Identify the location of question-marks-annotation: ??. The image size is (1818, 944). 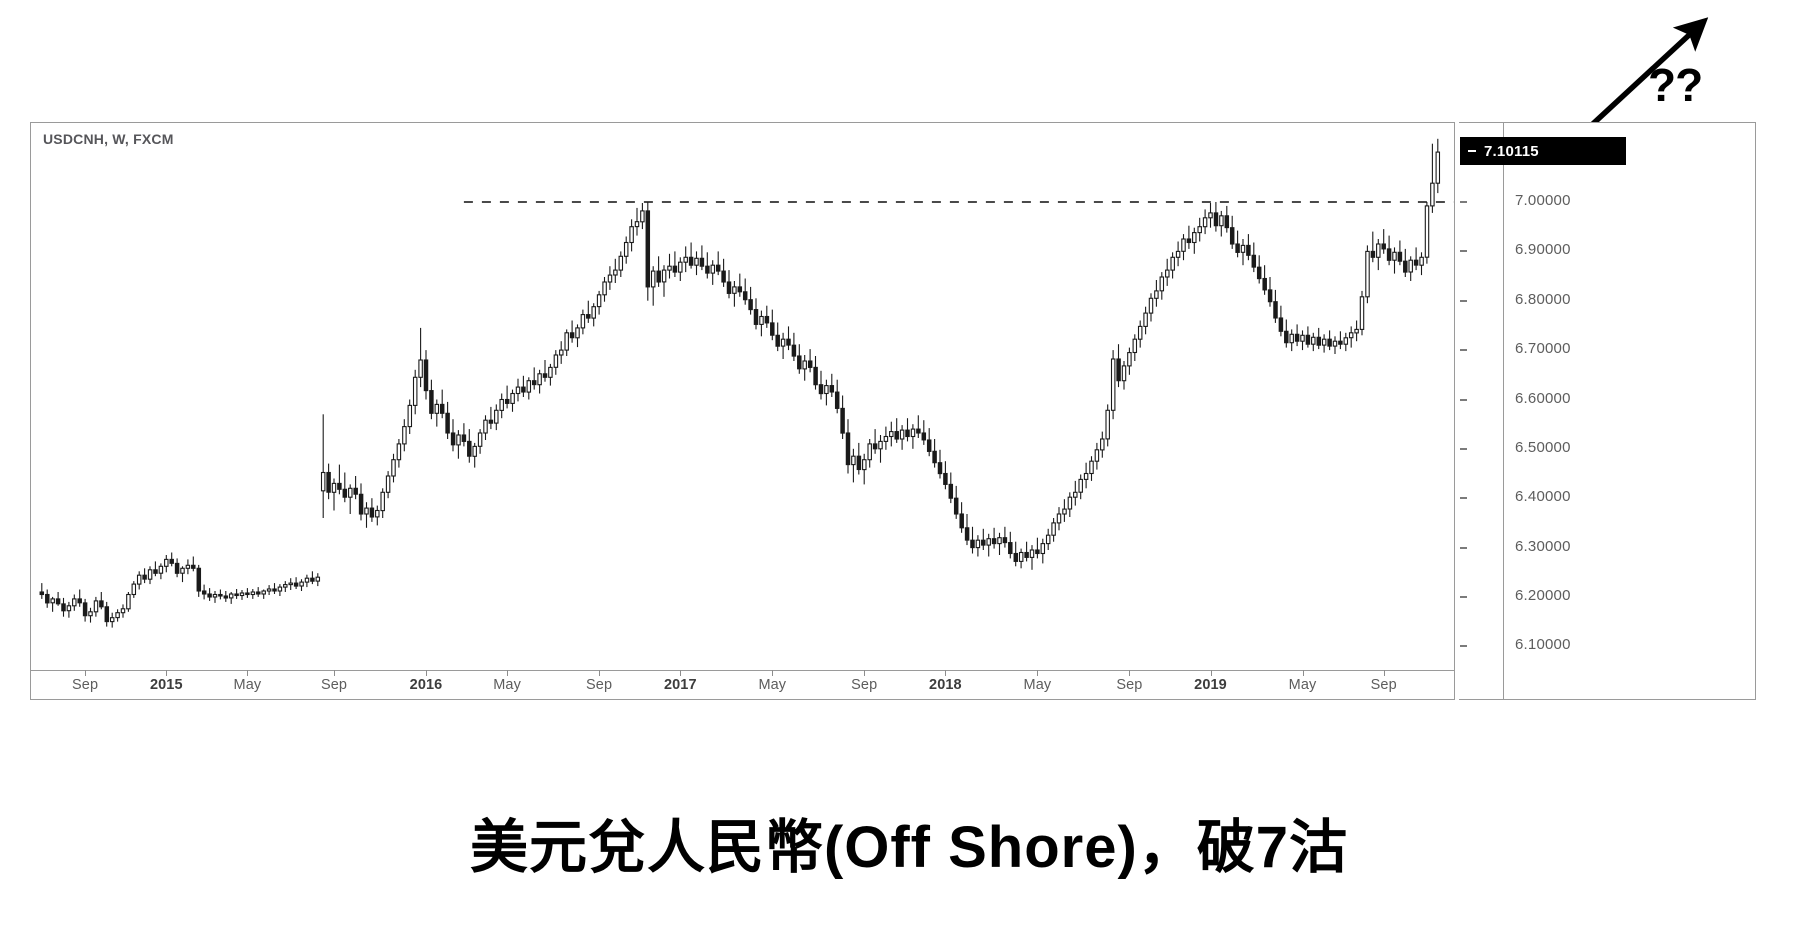
(1675, 85).